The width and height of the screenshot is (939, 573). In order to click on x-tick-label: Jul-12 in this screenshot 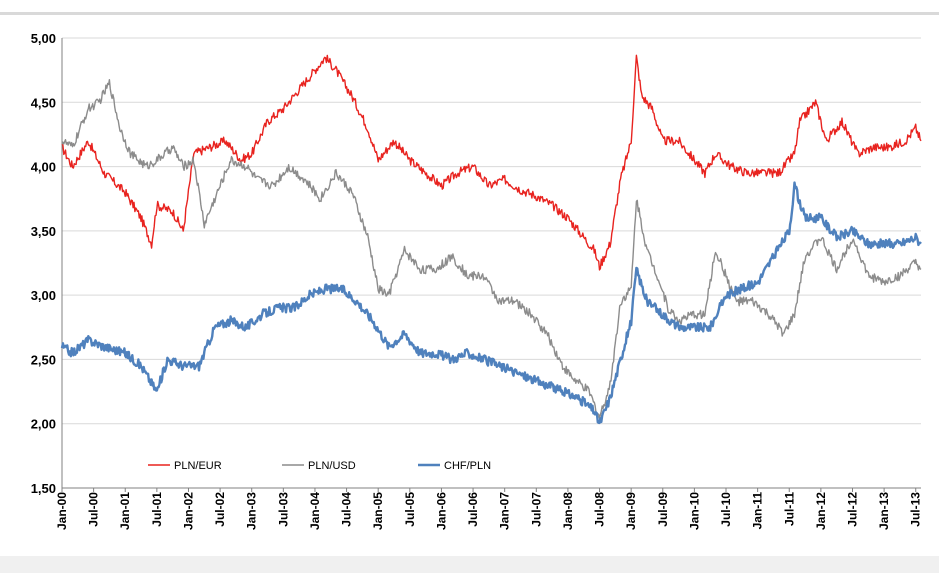, I will do `click(852, 509)`.